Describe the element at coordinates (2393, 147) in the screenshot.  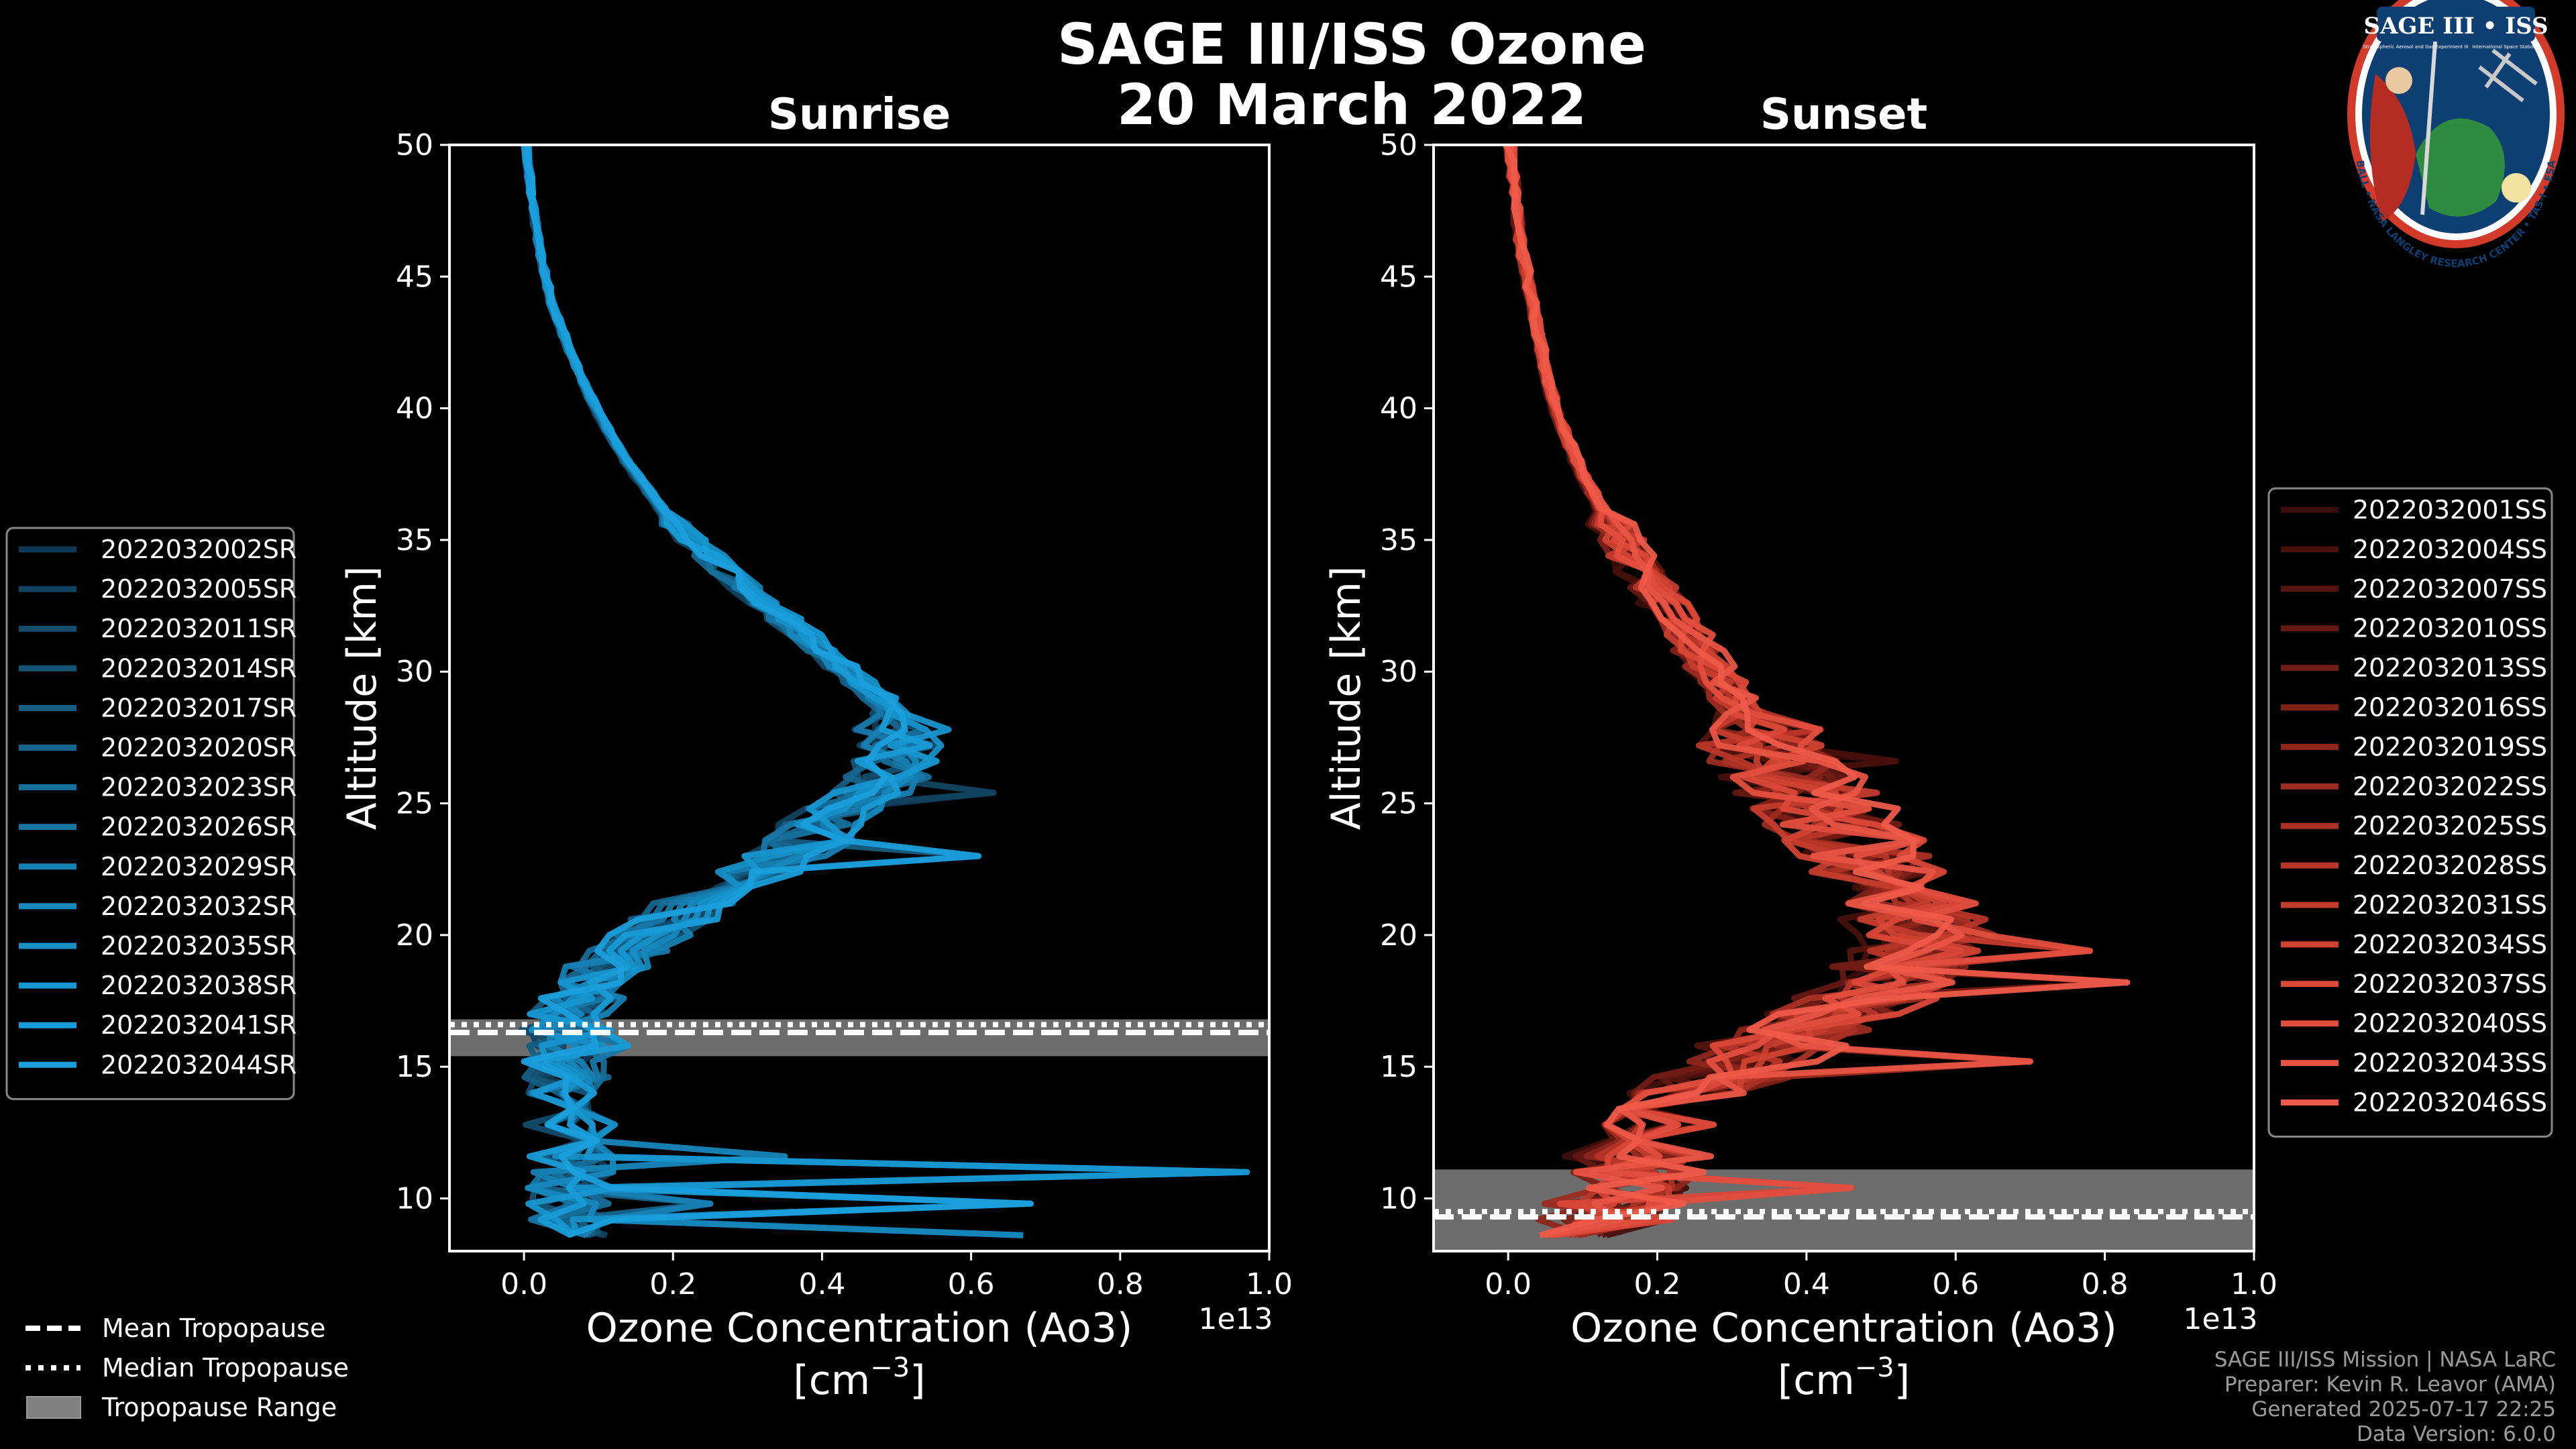
I see `figure-robe-icon` at that location.